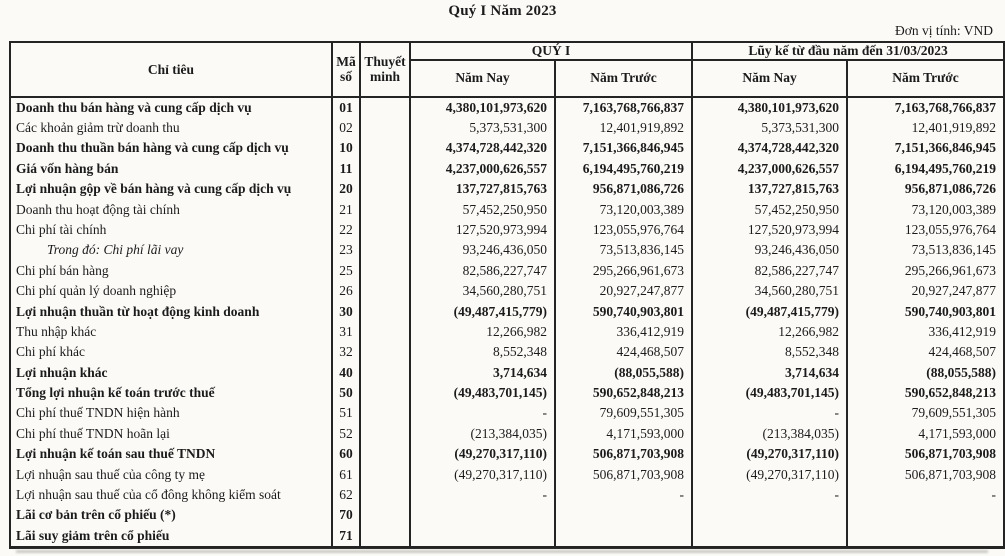 Image resolution: width=1005 pixels, height=556 pixels. I want to click on row-code: 32, so click(346, 352).